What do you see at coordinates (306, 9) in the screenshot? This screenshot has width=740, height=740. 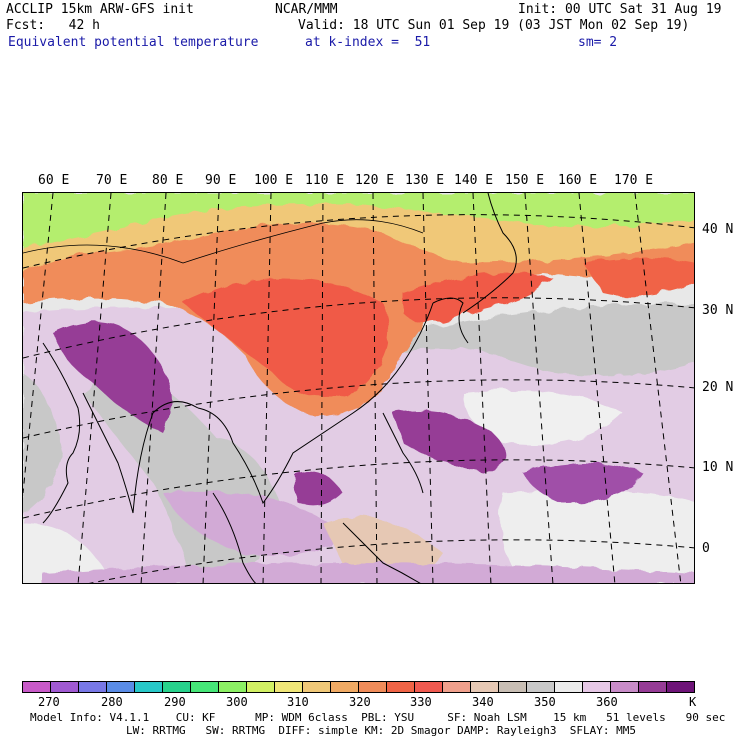 I see `organization: NCAR/MMM` at bounding box center [306, 9].